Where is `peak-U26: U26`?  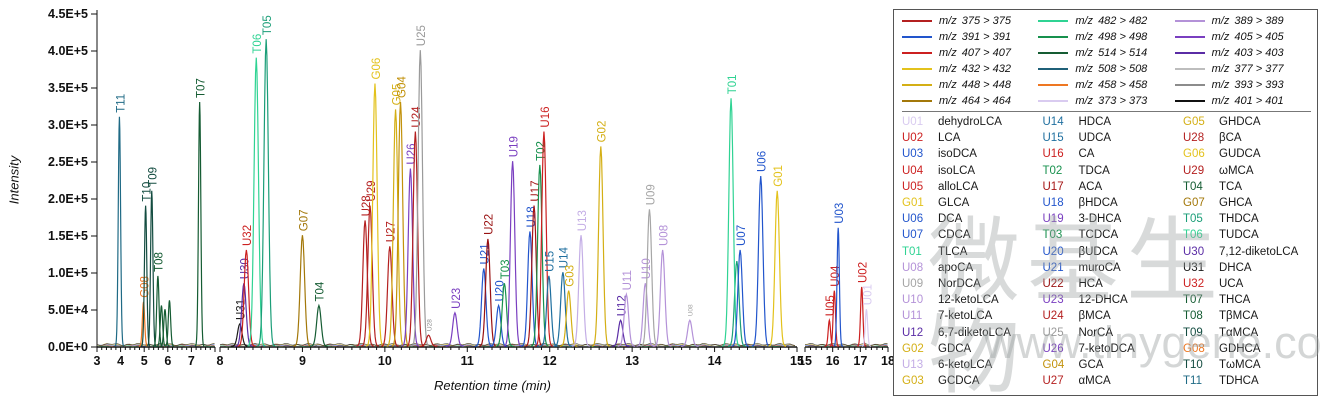
peak-U26: U26 is located at coordinates (410, 245).